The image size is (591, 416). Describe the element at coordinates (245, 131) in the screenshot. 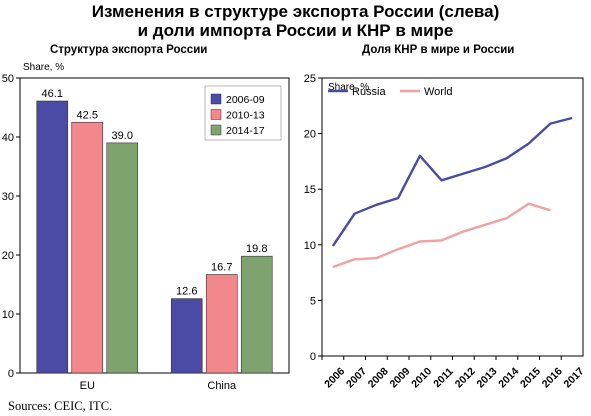

I see `legend-label-2014-17: 2014-17` at that location.